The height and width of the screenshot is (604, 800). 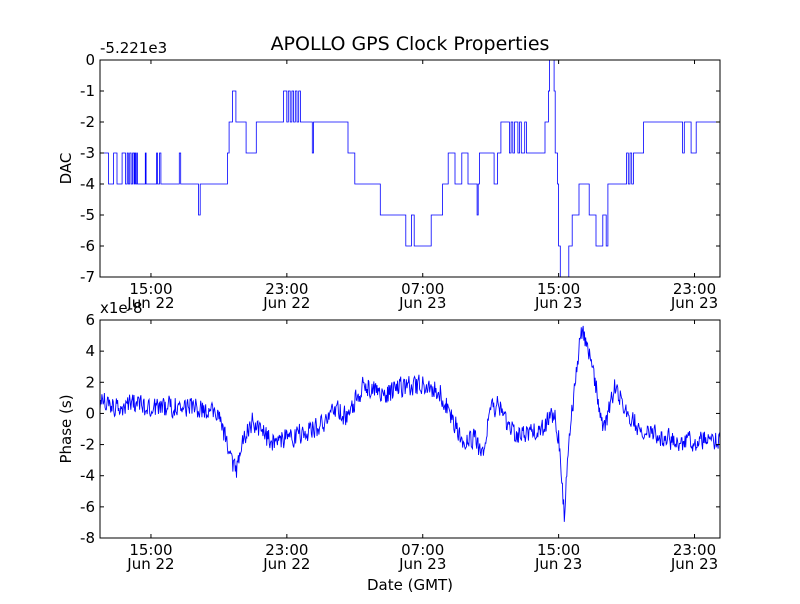 What do you see at coordinates (90, 351) in the screenshot?
I see `y-tick-label: 4` at bounding box center [90, 351].